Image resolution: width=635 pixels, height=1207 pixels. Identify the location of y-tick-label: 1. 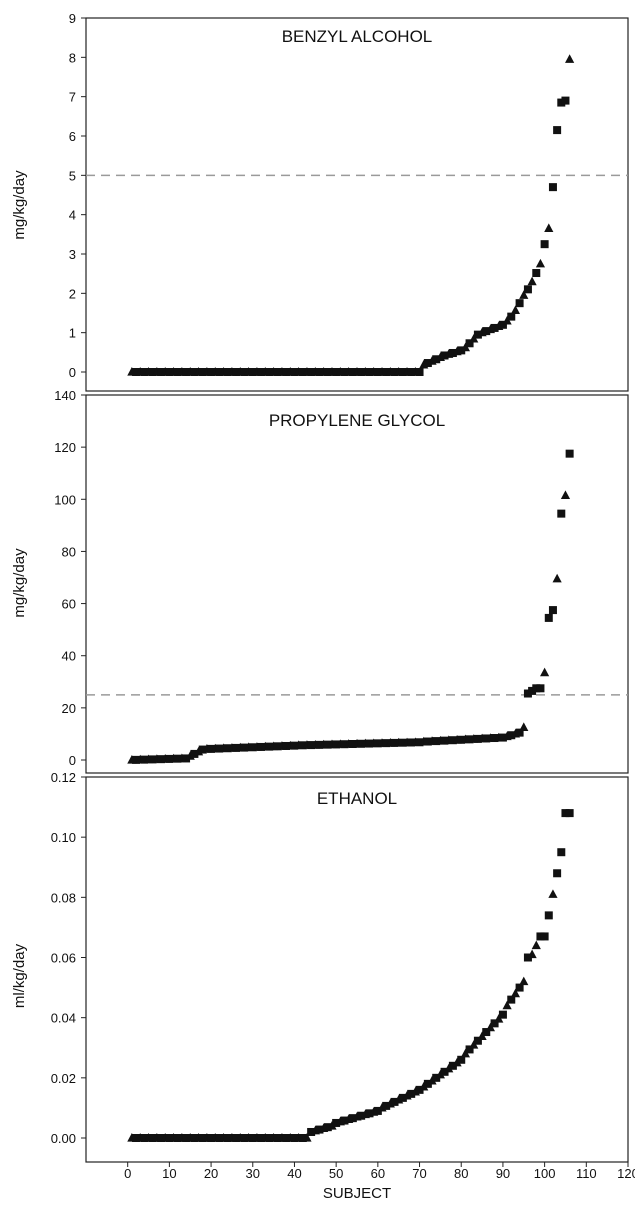
(72, 333).